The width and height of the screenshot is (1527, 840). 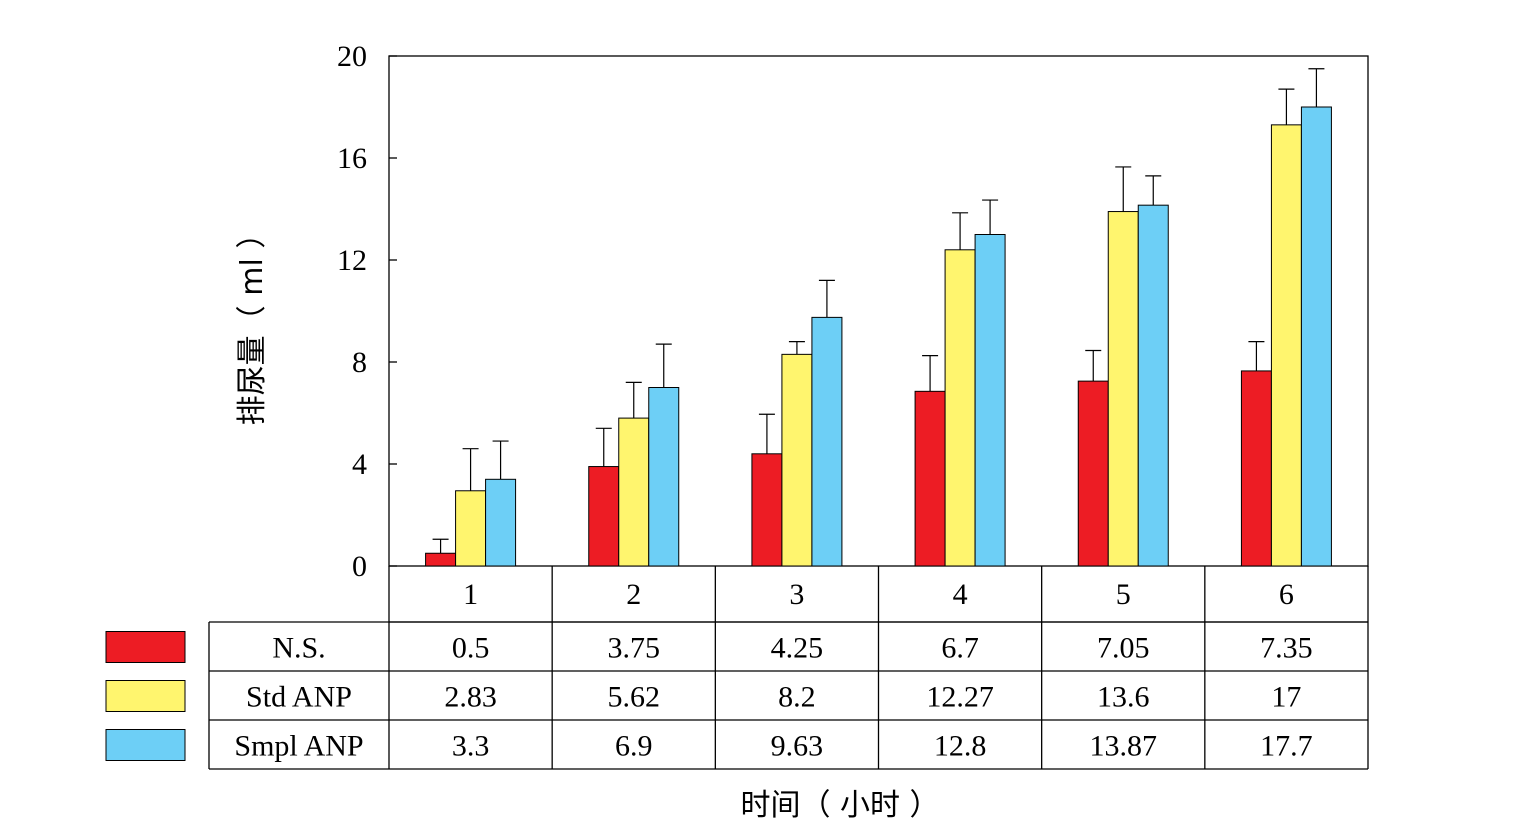 What do you see at coordinates (1286, 746) in the screenshot?
I see `table-cell: 17.7` at bounding box center [1286, 746].